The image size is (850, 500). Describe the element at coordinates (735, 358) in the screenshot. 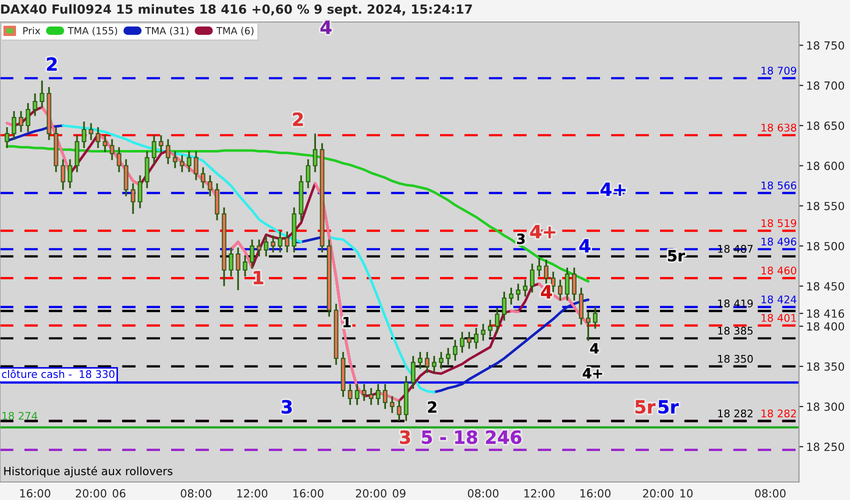

I see `ref-line-label: 18 350` at that location.